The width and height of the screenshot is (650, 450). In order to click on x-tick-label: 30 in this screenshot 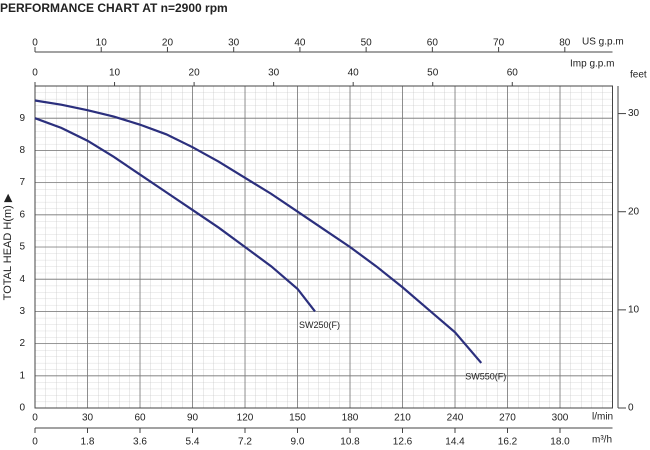, I will do `click(88, 418)`.